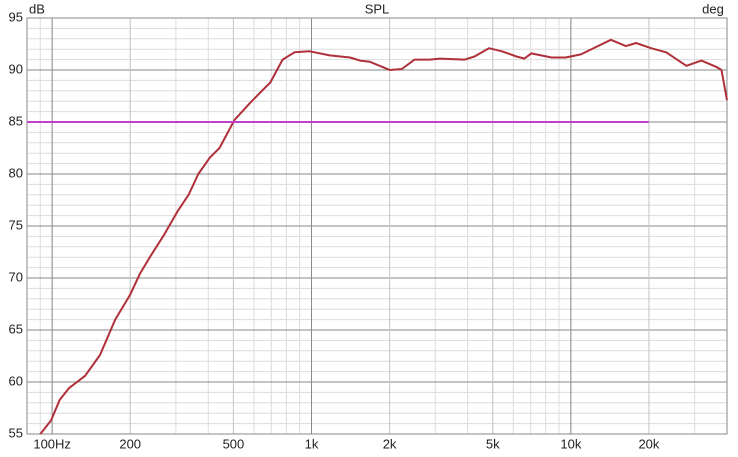 The image size is (738, 457). What do you see at coordinates (377, 8) in the screenshot?
I see `chart-title: SPL` at bounding box center [377, 8].